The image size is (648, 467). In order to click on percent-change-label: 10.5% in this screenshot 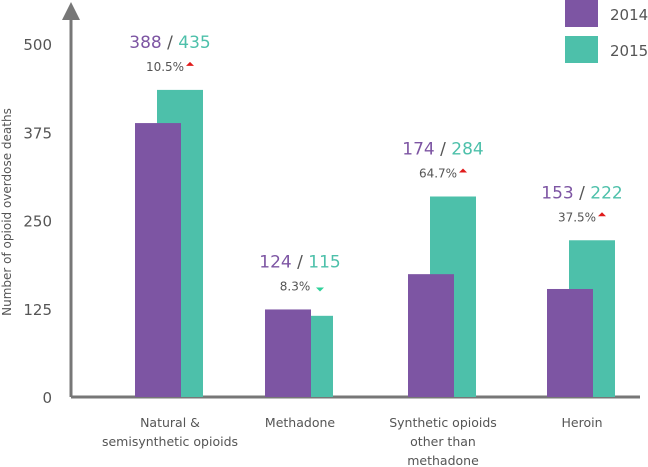, I will do `click(165, 67)`.